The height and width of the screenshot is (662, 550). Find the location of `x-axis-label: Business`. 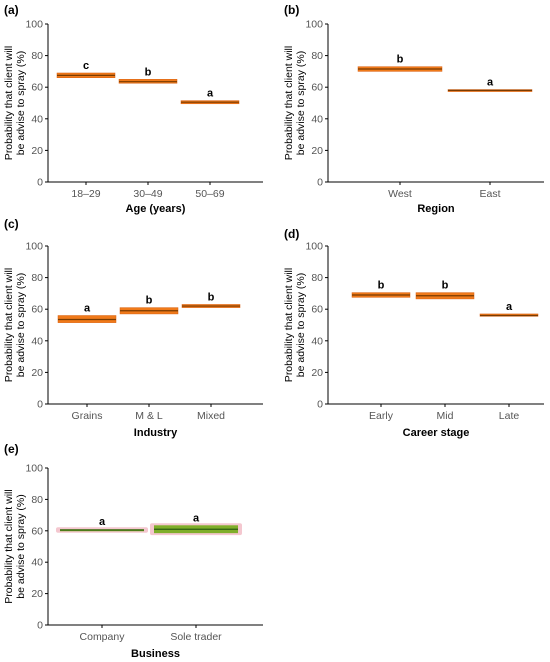

x-axis-label: Business is located at coordinates (155, 654).